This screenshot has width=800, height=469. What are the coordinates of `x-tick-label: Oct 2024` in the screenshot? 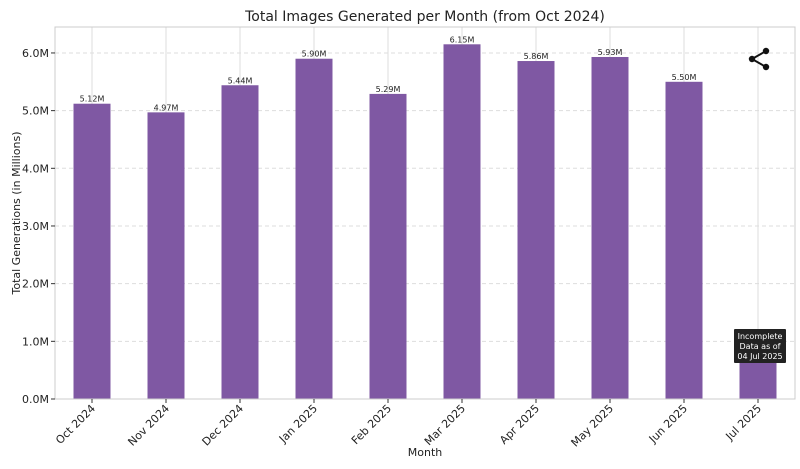 It's located at (75, 424).